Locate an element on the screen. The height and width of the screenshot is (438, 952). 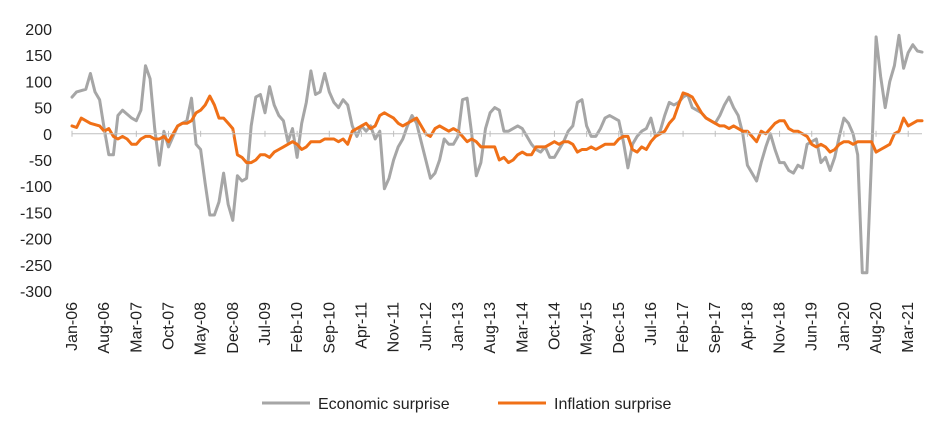
x-tick-label: Aug-06 is located at coordinates (104, 328).